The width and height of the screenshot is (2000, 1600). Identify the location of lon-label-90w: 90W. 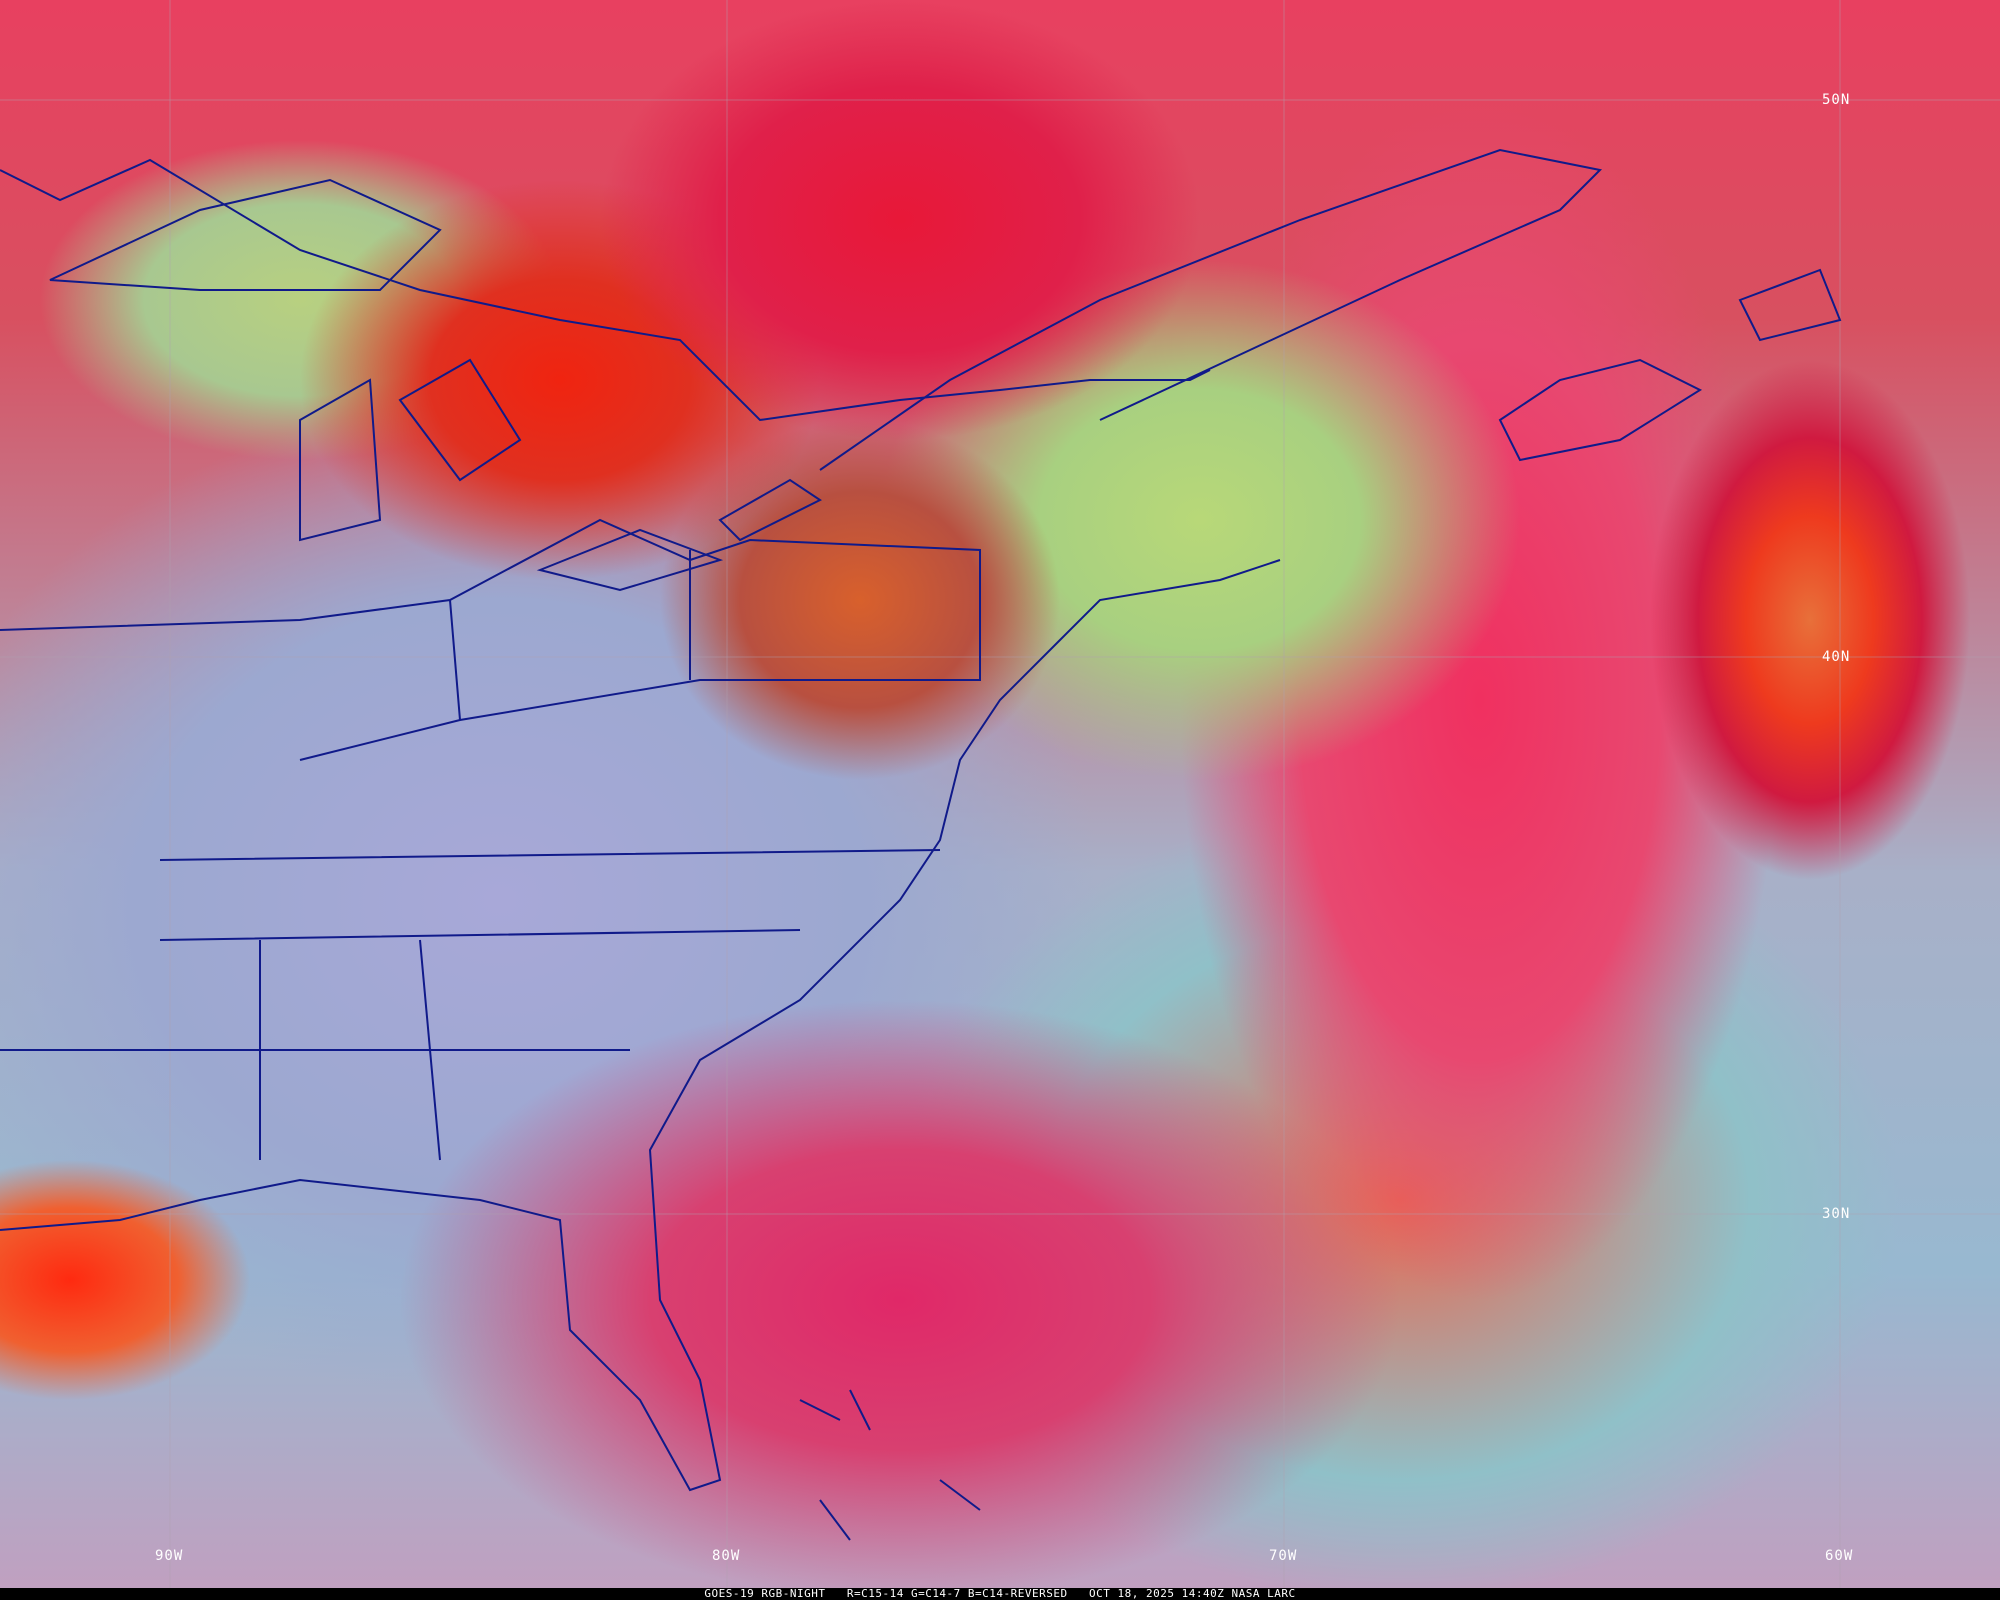
(169, 1556).